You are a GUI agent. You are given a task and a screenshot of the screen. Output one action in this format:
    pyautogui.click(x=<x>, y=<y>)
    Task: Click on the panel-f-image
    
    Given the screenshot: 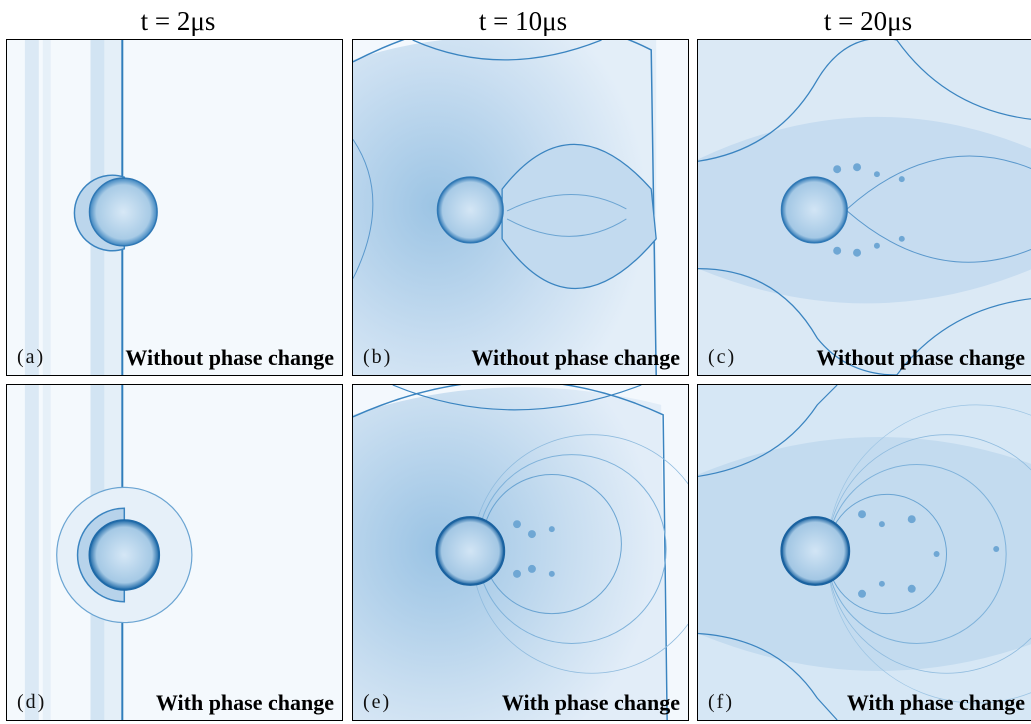 What is the action you would take?
    pyautogui.click(x=864, y=552)
    